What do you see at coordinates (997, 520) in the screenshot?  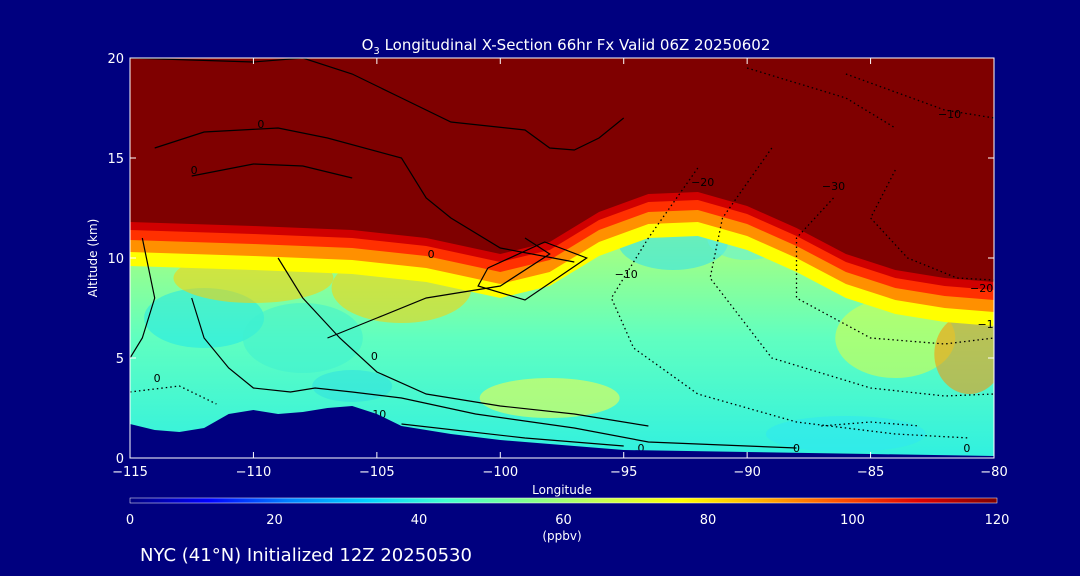 I see `colorbar-tick-label: 120` at bounding box center [997, 520].